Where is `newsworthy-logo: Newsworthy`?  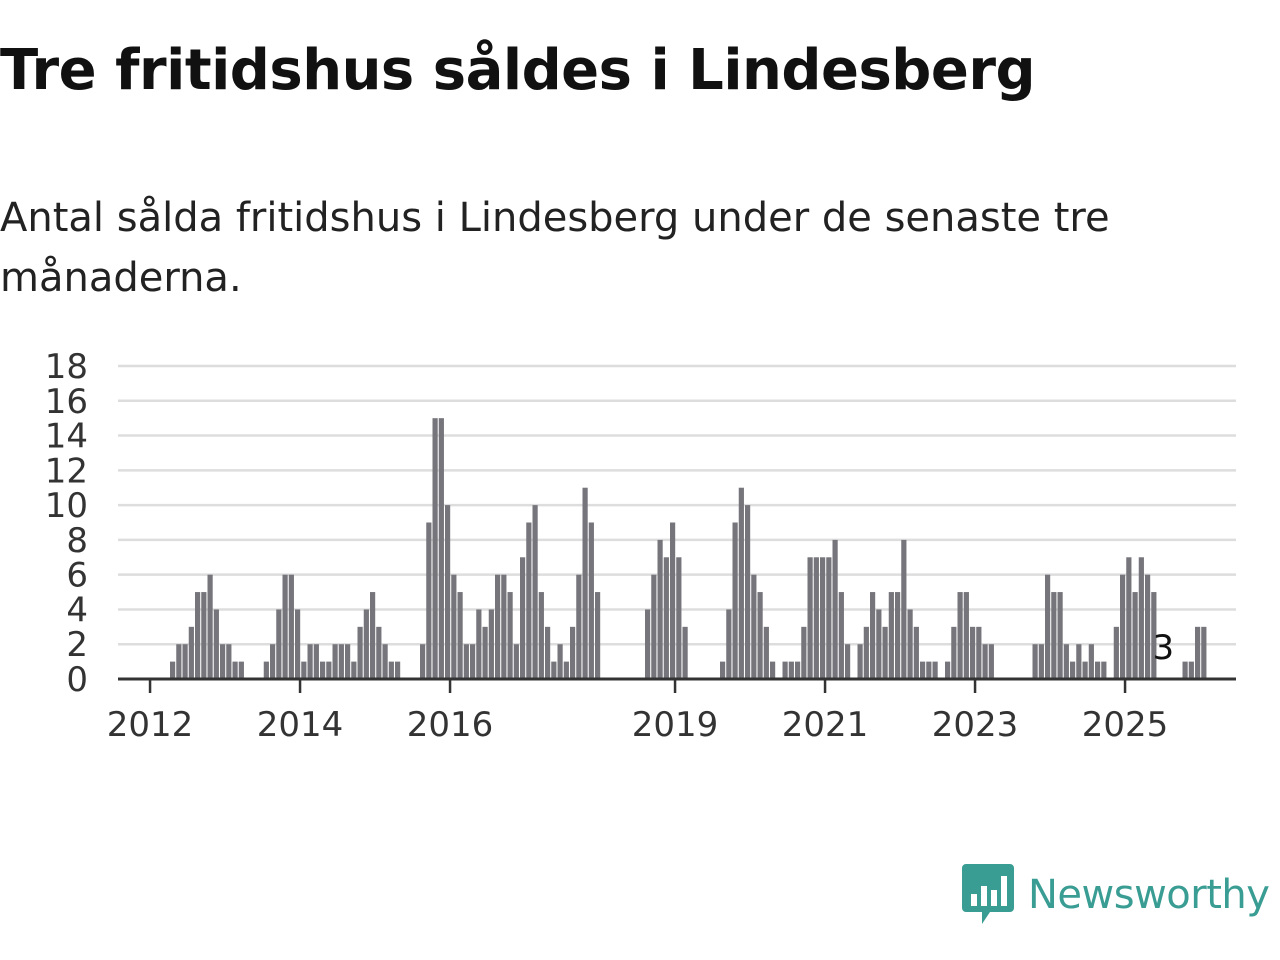
newsworthy-logo: Newsworthy is located at coordinates (1116, 895).